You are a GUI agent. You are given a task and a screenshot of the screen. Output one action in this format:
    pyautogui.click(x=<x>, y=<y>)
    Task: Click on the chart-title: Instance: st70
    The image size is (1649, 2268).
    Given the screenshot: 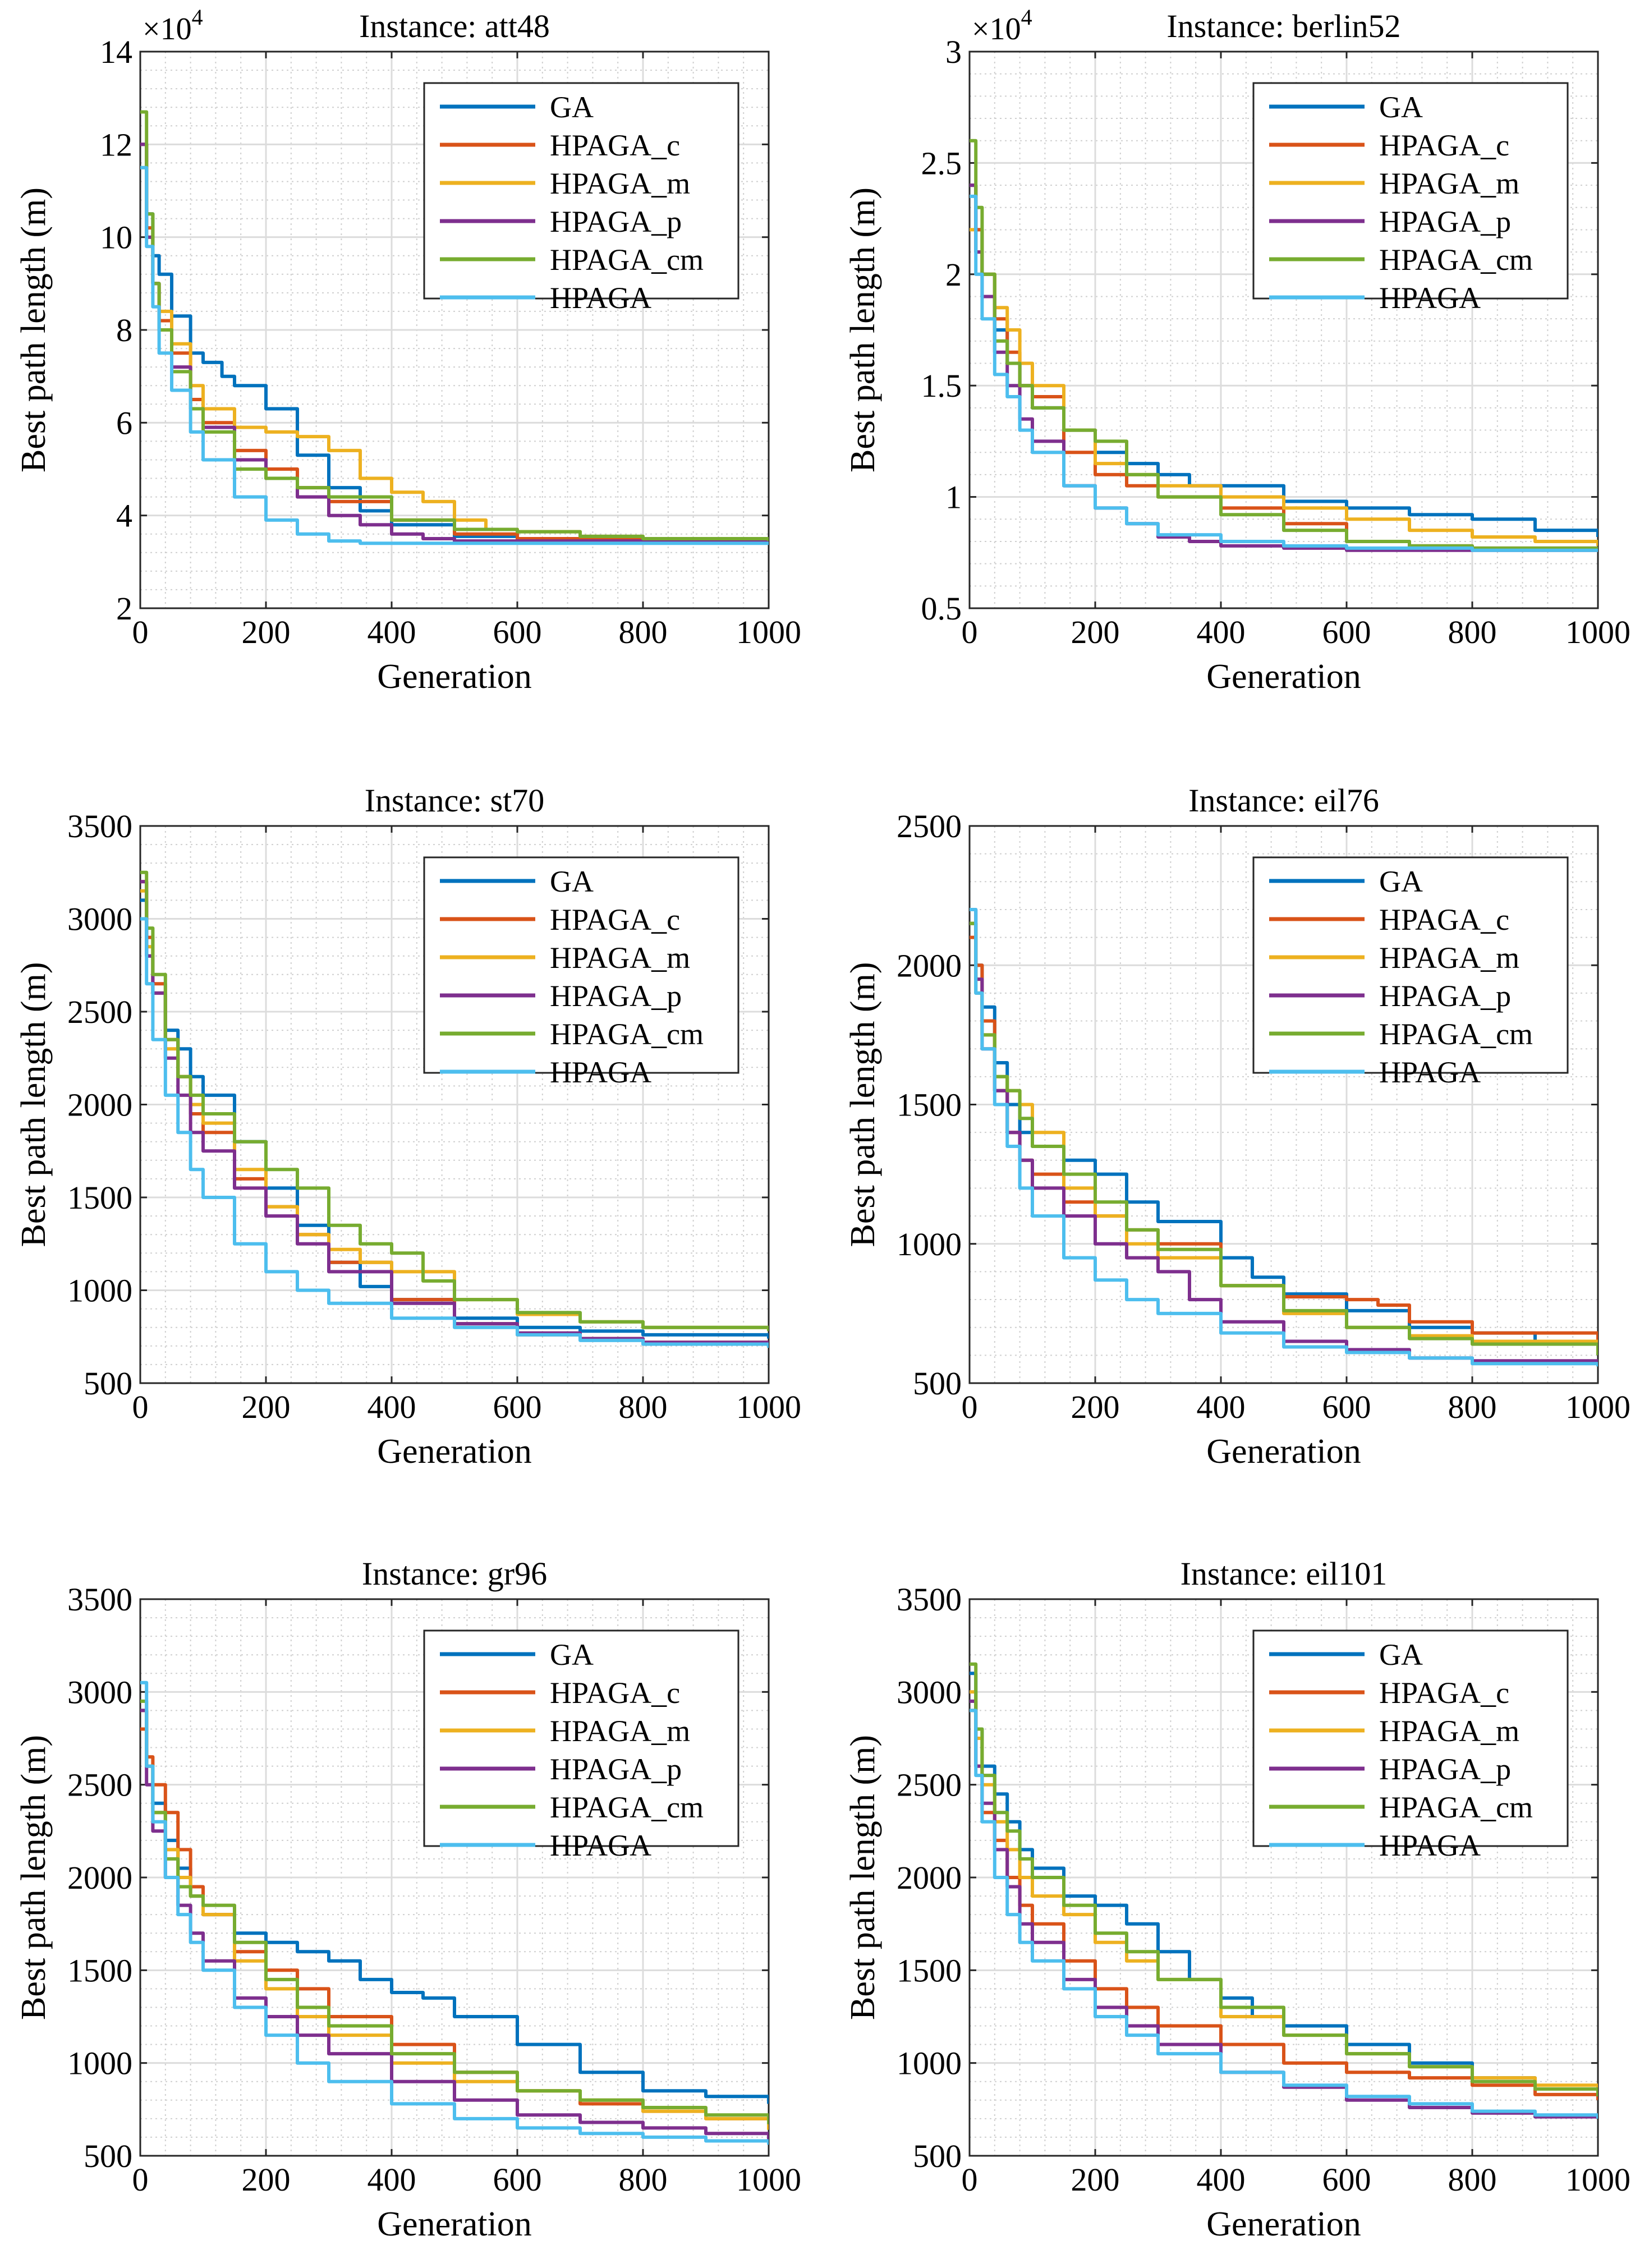 What is the action you would take?
    pyautogui.click(x=455, y=800)
    